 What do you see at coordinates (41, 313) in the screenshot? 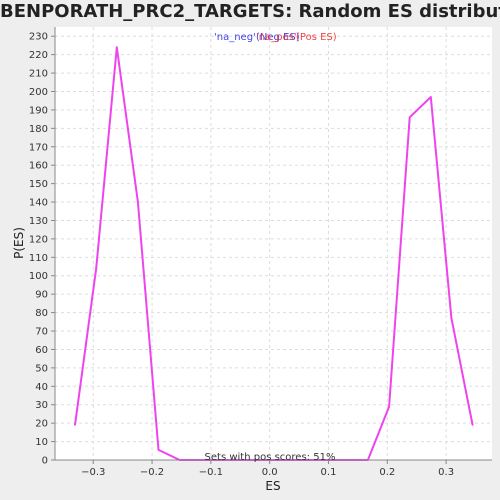
I see `y-tick-label: 80` at bounding box center [41, 313].